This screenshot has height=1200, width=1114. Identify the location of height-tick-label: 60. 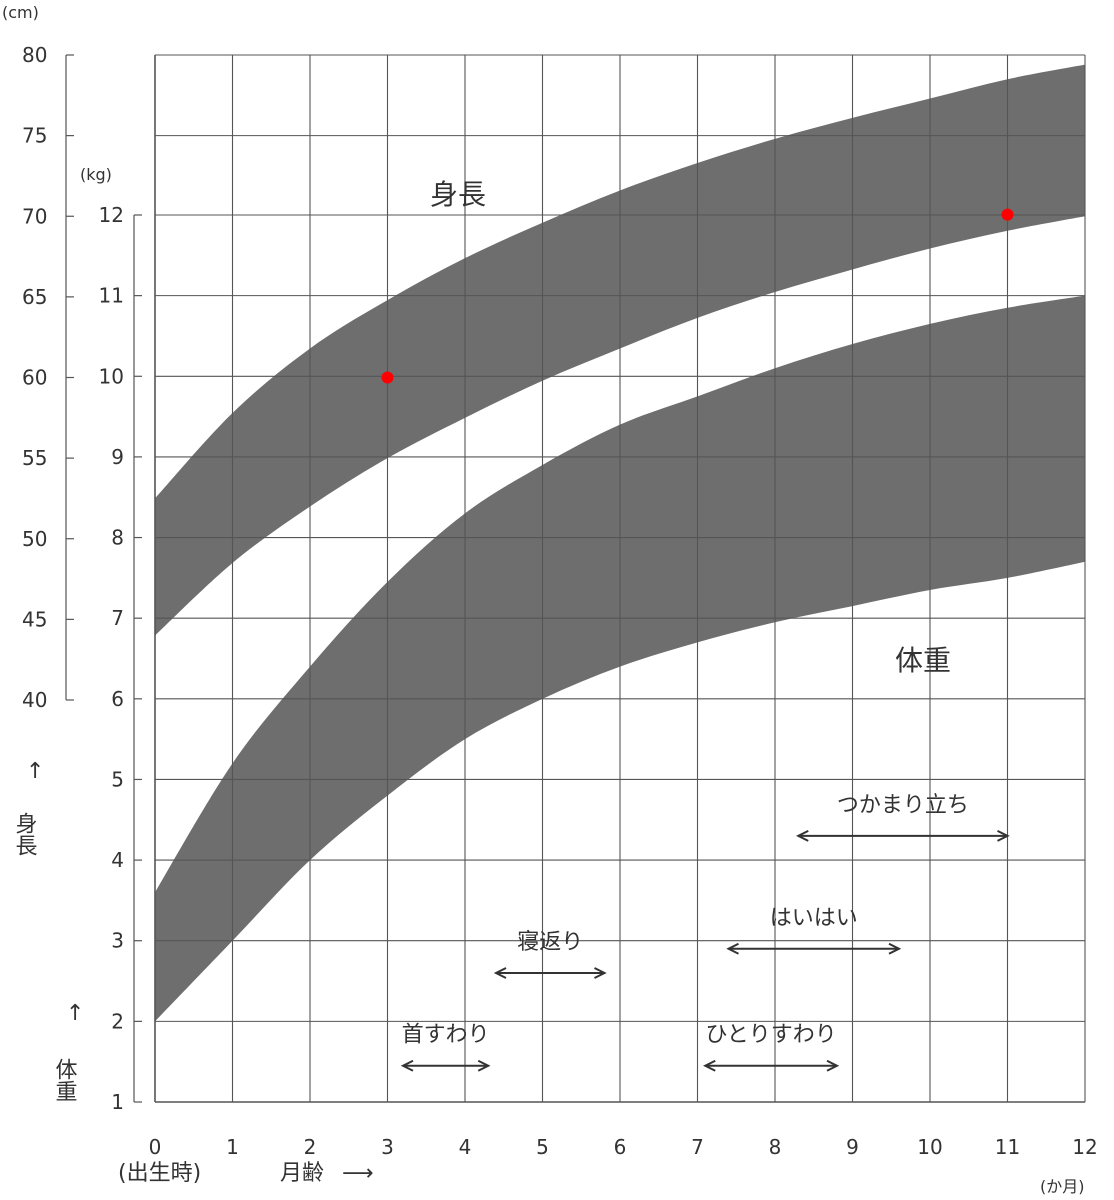
(34, 378).